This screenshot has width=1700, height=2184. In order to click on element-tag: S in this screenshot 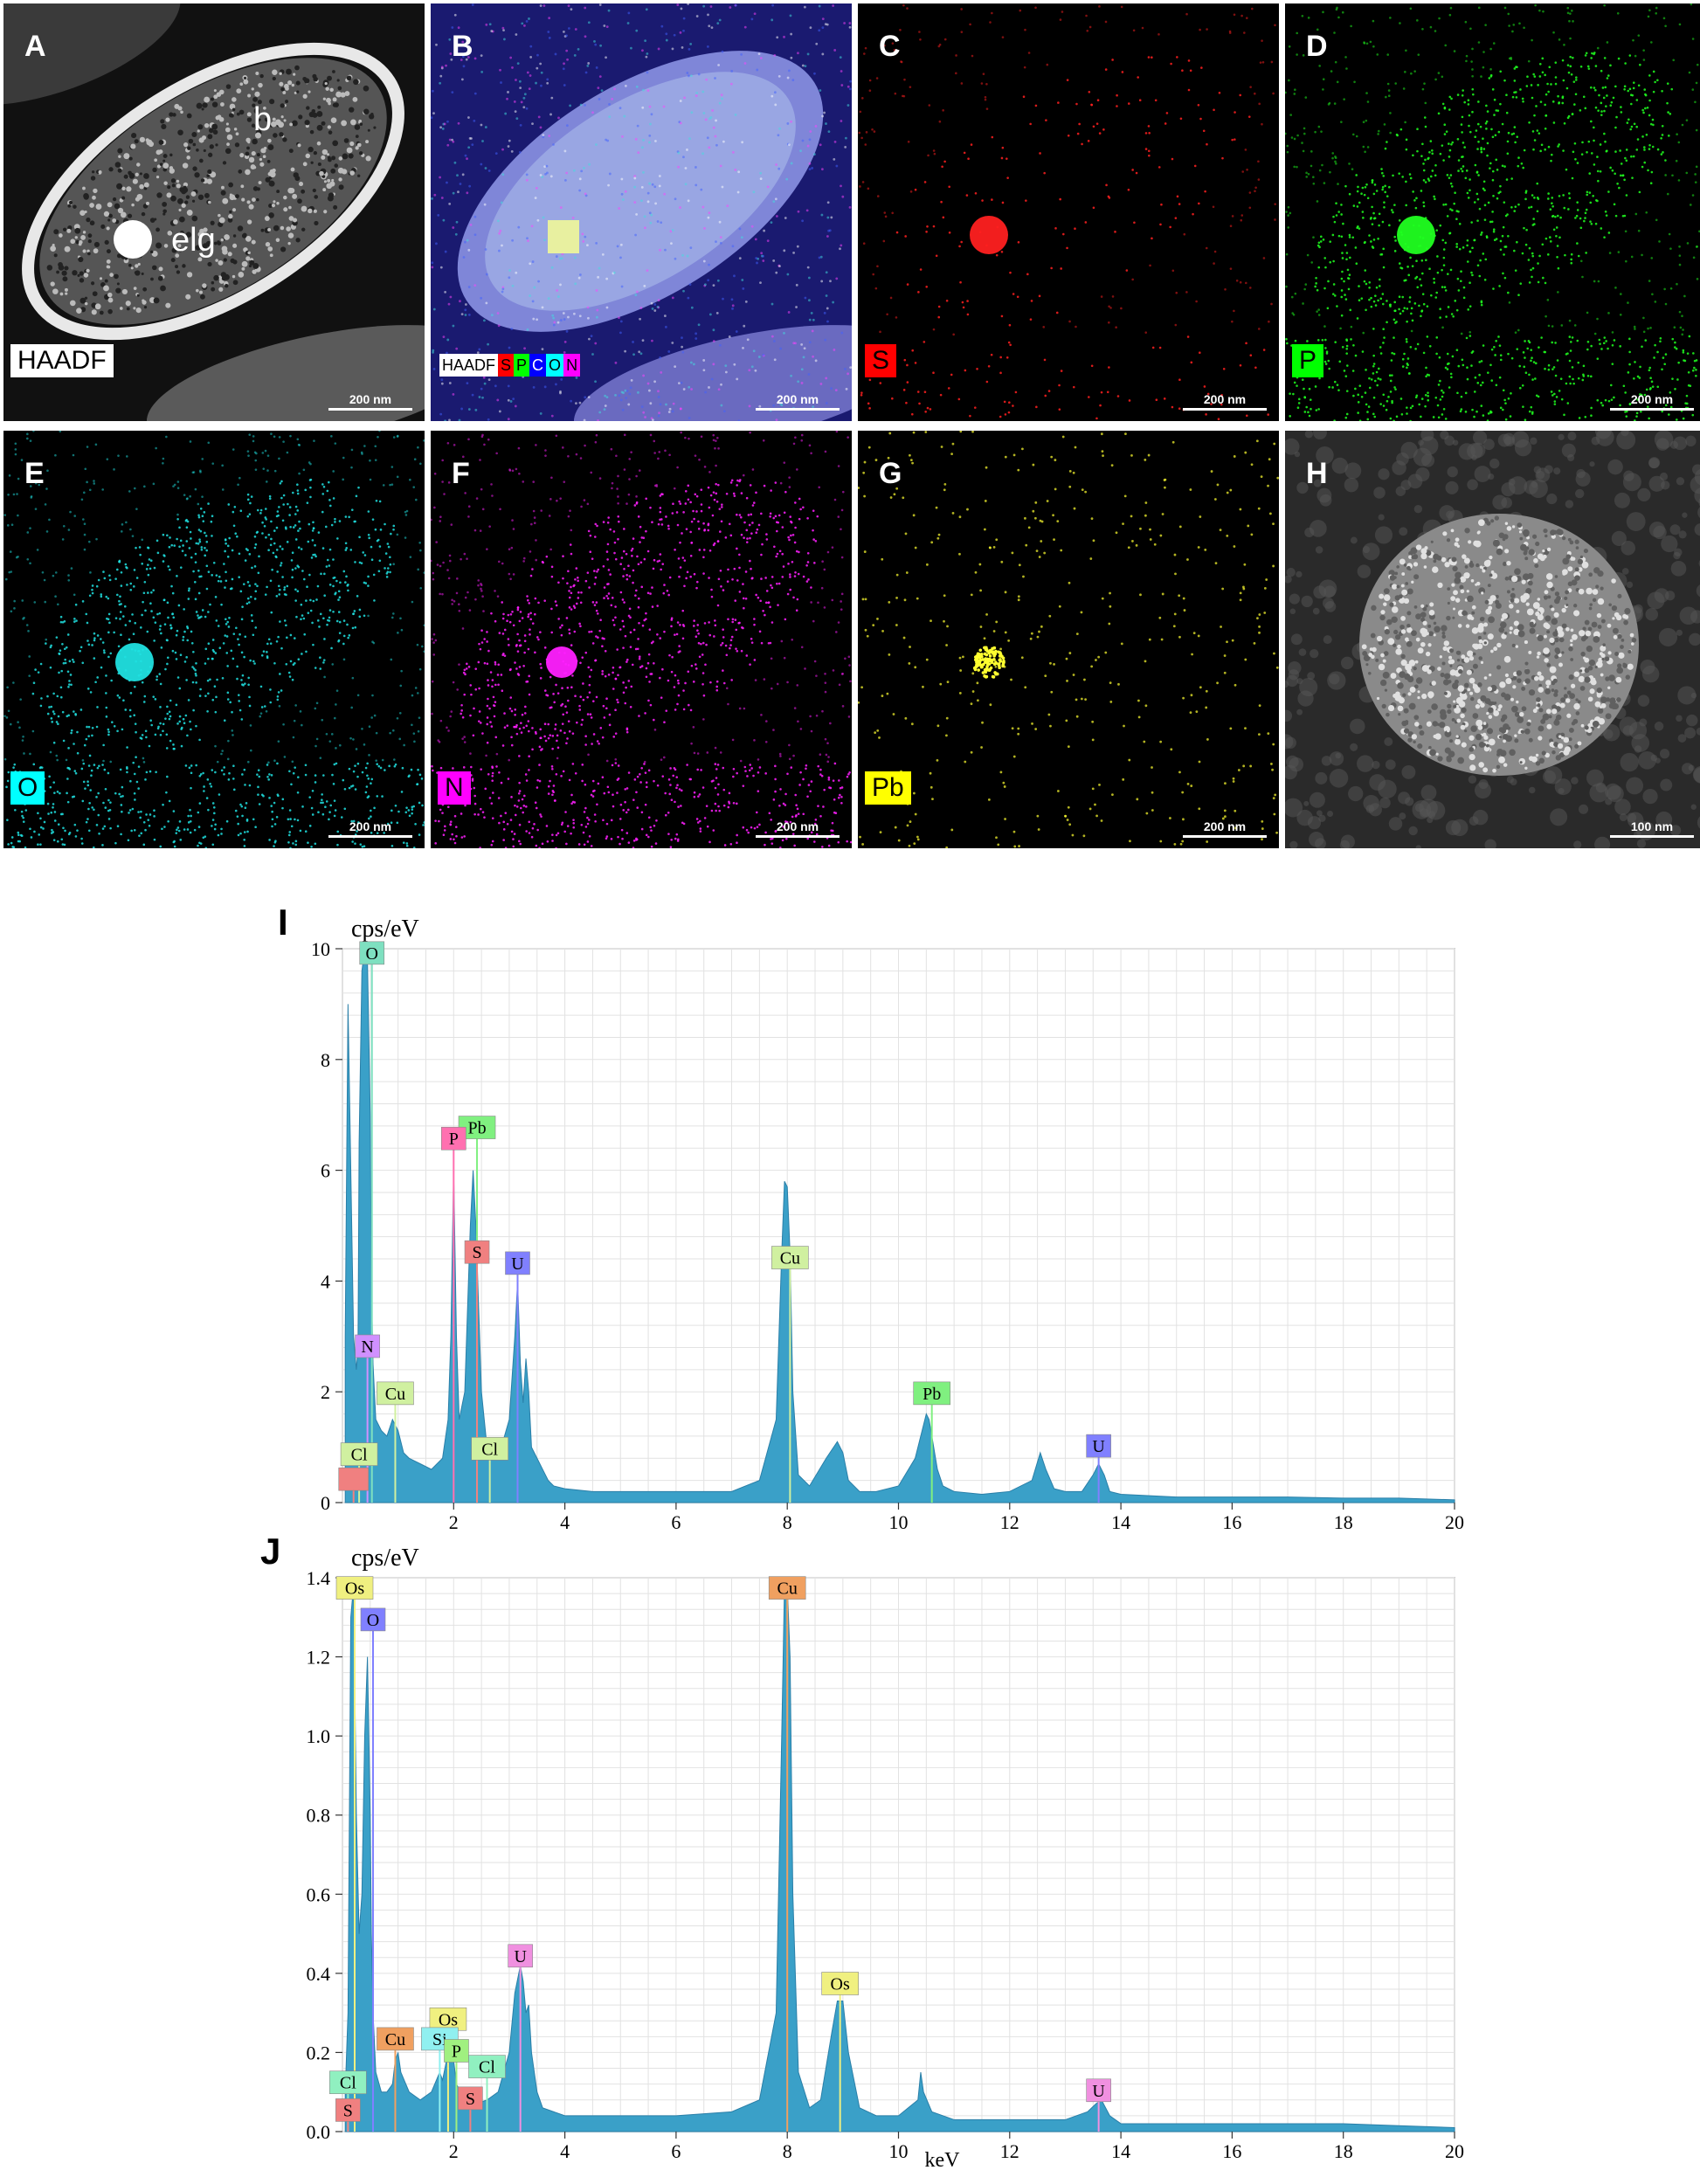, I will do `click(881, 360)`.